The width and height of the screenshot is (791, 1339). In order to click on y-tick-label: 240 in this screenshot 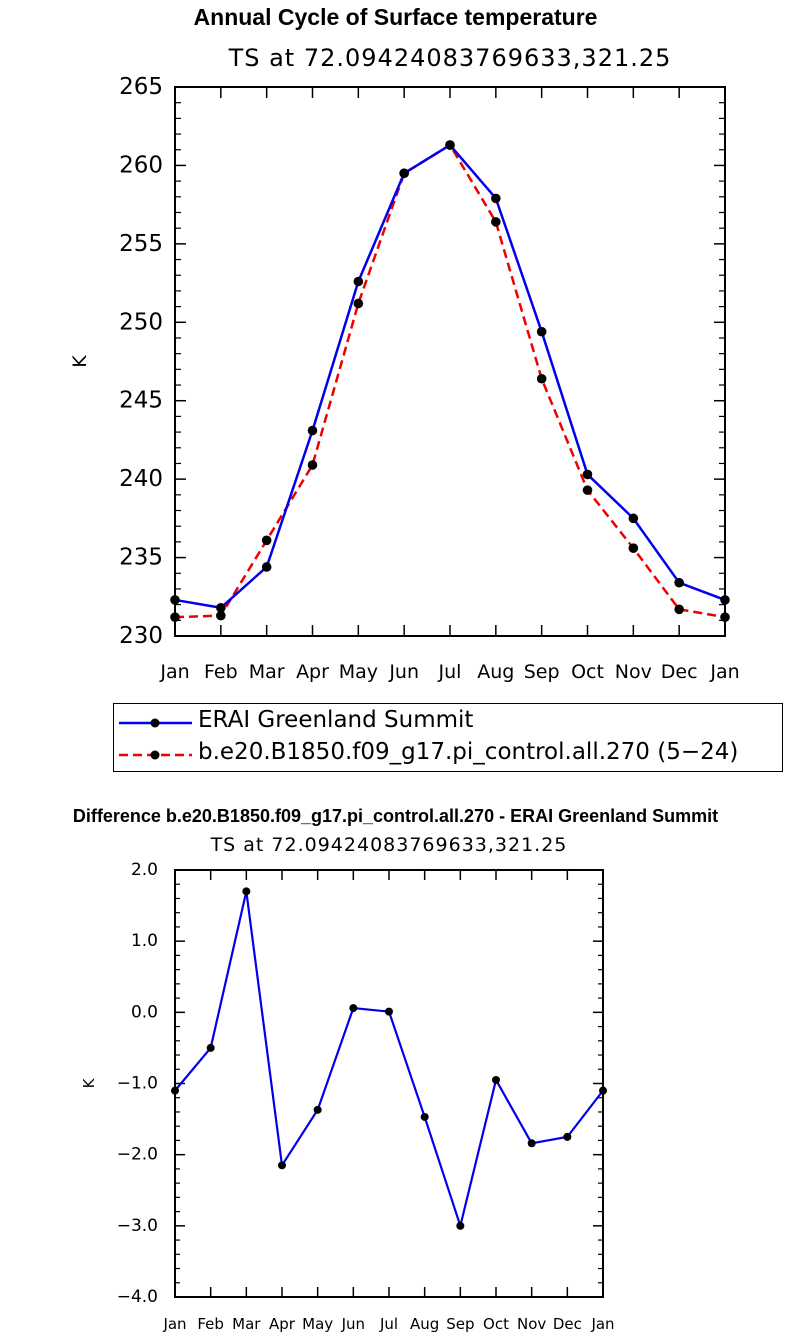, I will do `click(141, 479)`.